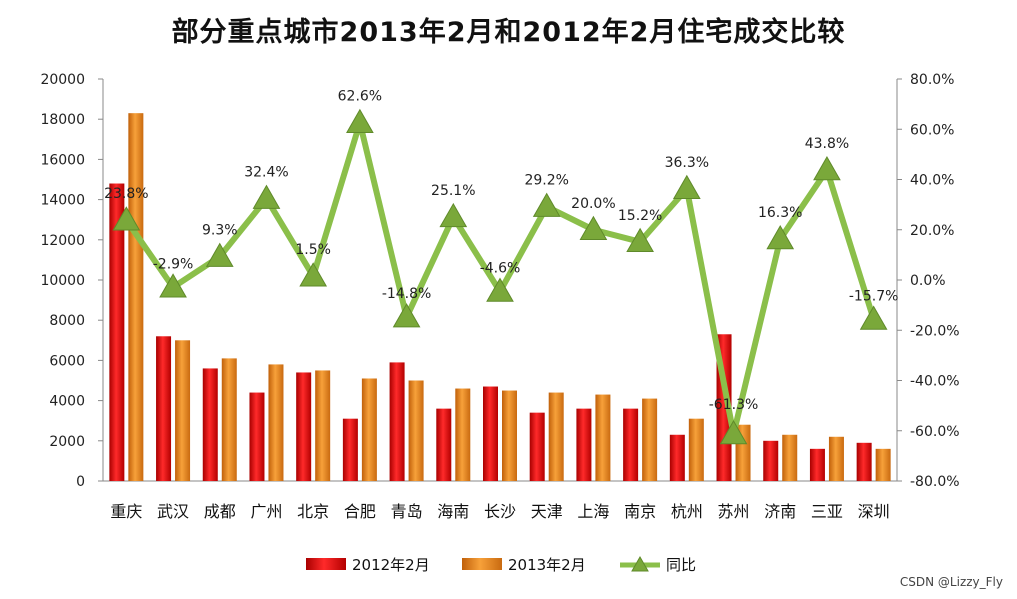  I want to click on x-category-label: 天津, so click(547, 511).